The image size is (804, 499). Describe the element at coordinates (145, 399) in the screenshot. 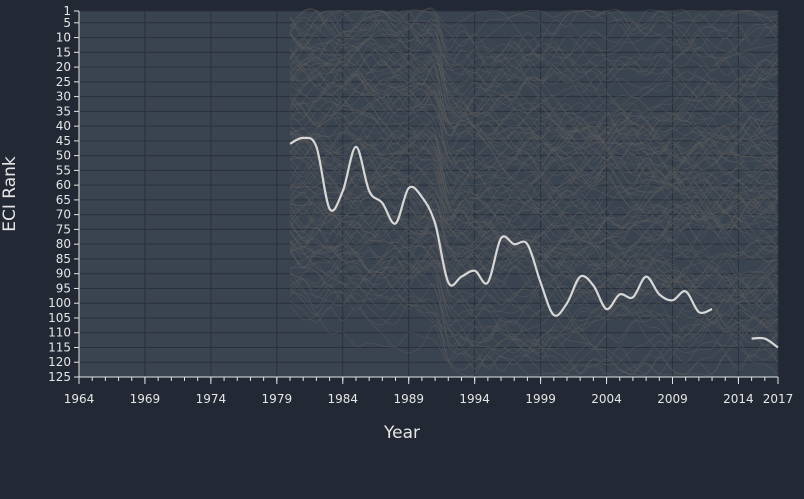

I see `x-tick-label: 1969` at that location.